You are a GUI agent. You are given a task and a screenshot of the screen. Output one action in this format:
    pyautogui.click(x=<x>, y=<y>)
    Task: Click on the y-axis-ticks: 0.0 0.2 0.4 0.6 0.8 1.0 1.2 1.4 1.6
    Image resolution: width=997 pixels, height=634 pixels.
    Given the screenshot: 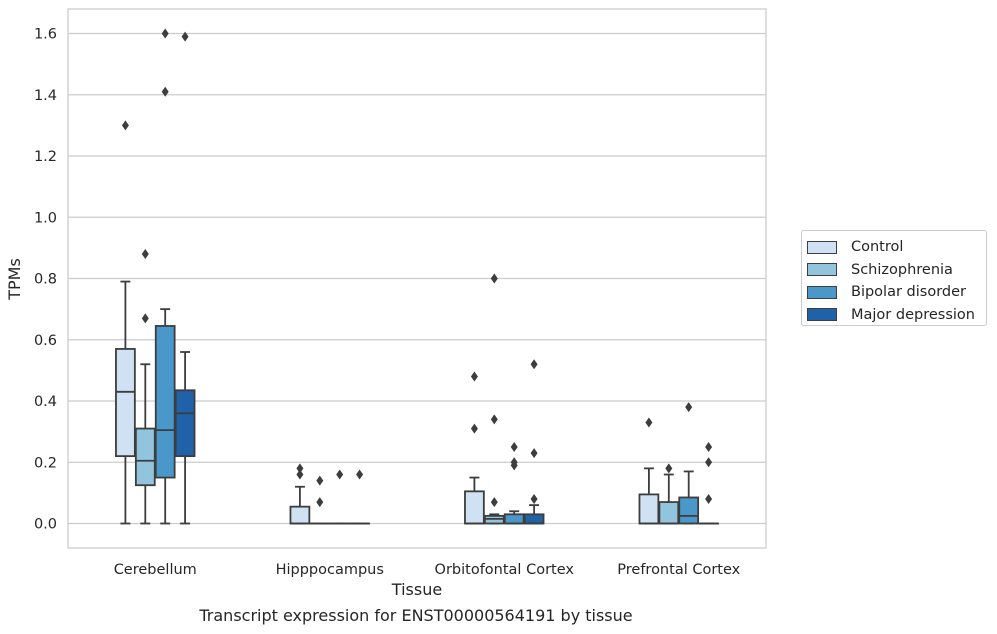 What is the action you would take?
    pyautogui.click(x=45, y=280)
    